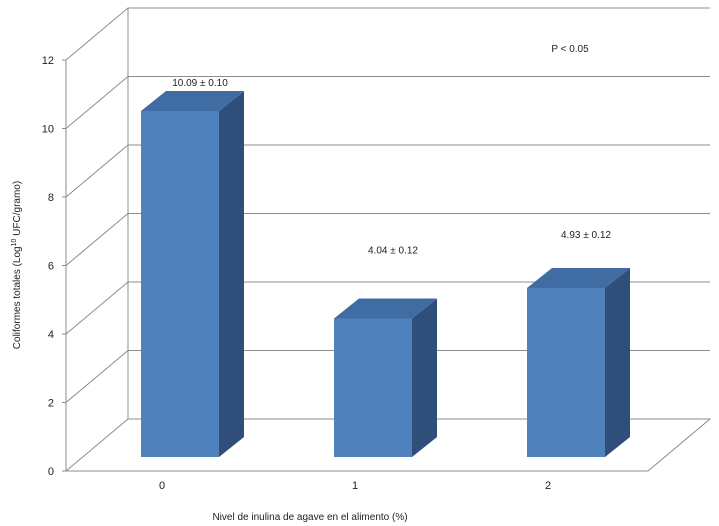 The height and width of the screenshot is (526, 719). I want to click on y-tick-label: 6, so click(51, 267).